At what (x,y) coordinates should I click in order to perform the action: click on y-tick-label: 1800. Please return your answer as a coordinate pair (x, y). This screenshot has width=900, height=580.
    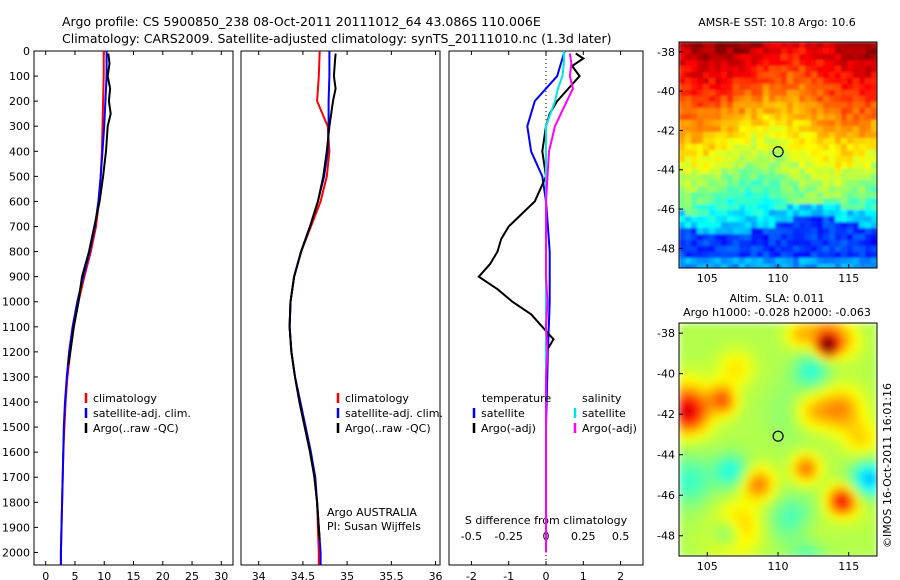
    Looking at the image, I should click on (16, 502).